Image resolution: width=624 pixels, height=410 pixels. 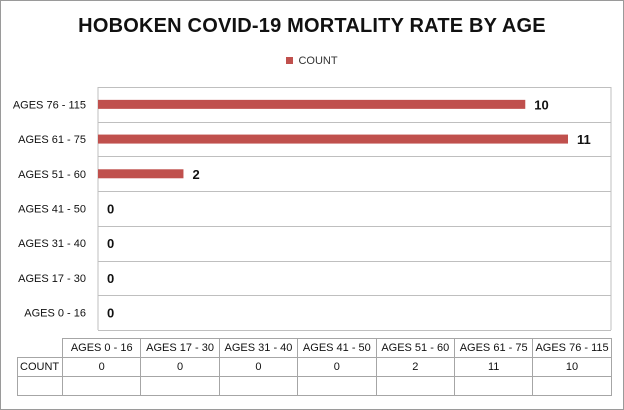 What do you see at coordinates (415, 367) in the screenshot?
I see `data-table-value-cell: 2` at bounding box center [415, 367].